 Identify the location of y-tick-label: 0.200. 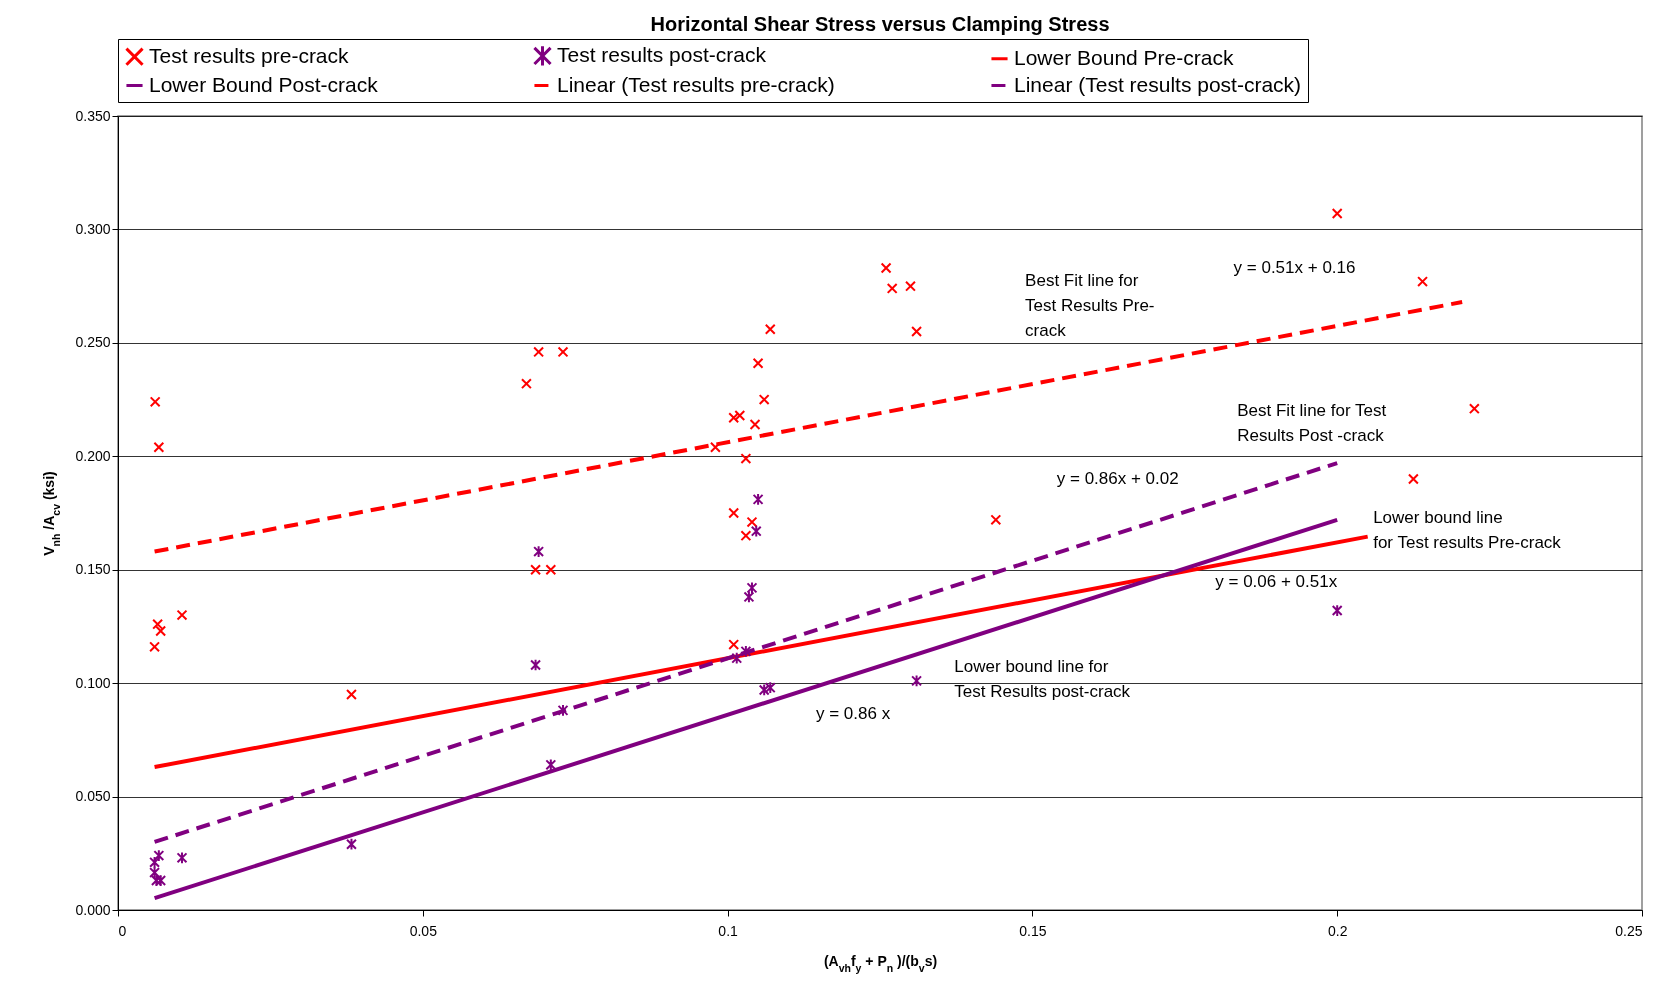
(93, 455).